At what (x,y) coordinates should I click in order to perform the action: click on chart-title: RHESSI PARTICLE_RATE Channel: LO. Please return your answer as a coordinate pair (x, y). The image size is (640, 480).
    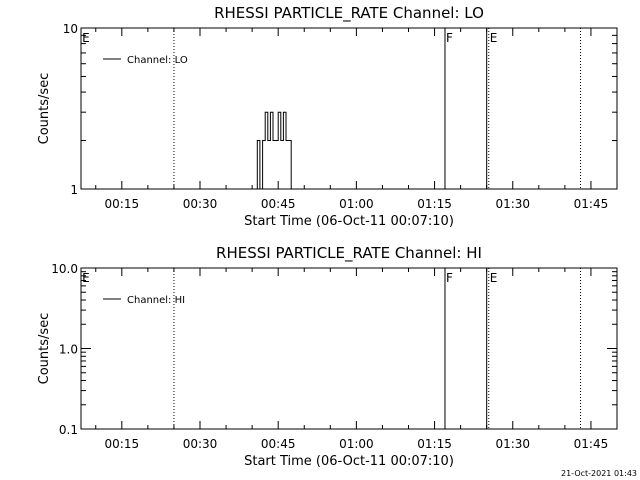
    Looking at the image, I should click on (349, 13).